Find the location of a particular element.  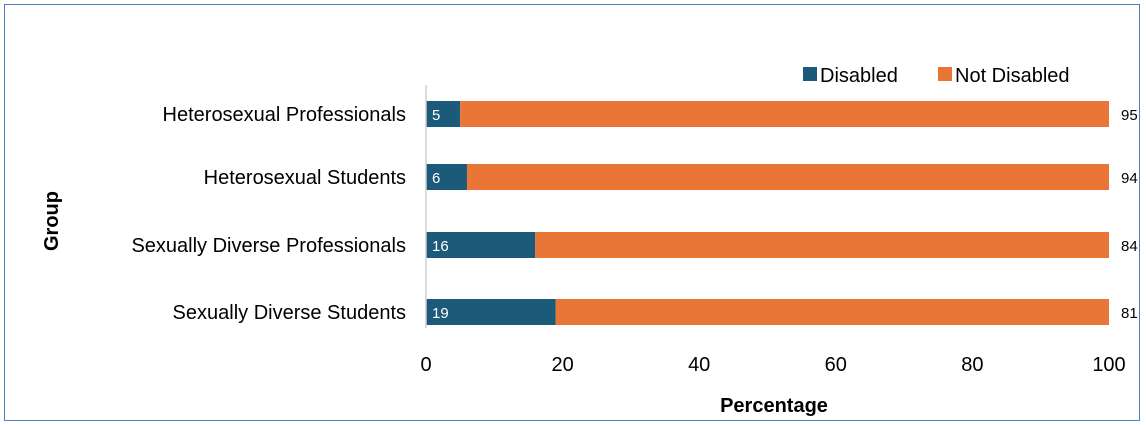

data-label-disabled: 16 is located at coordinates (440, 246).